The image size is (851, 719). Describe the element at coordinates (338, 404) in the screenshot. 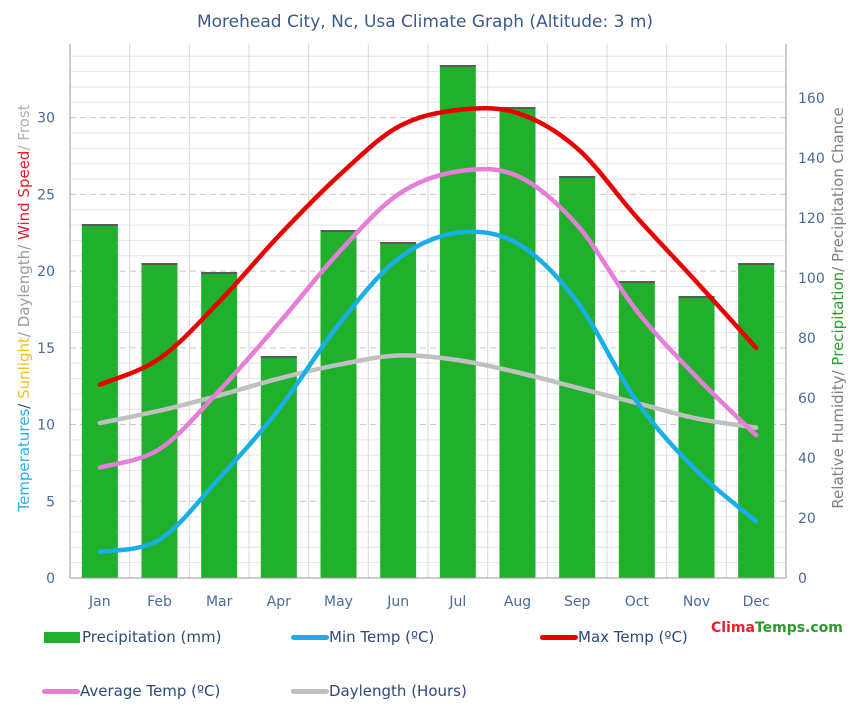

I see `precipitation-bar-may` at that location.